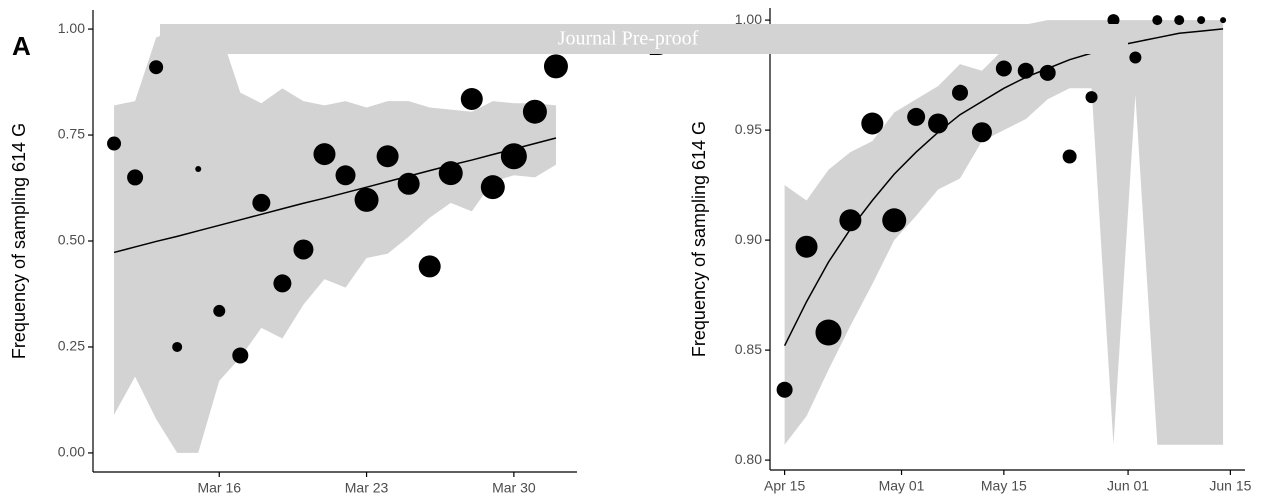 The height and width of the screenshot is (499, 1263). I want to click on y-tick-label: 0.90, so click(748, 239).